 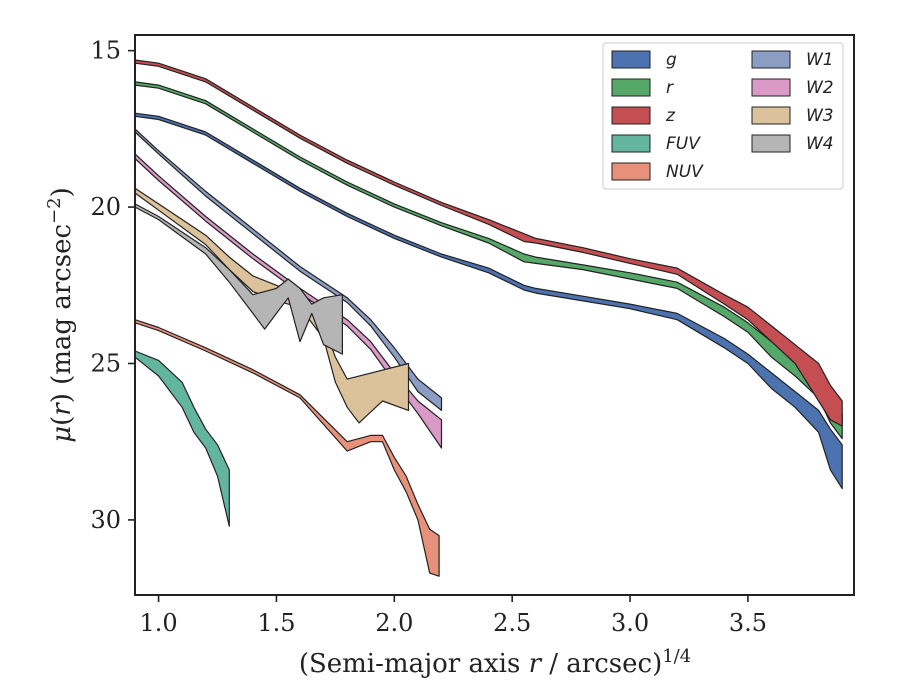 I want to click on legend-label-g: g, so click(x=671, y=60).